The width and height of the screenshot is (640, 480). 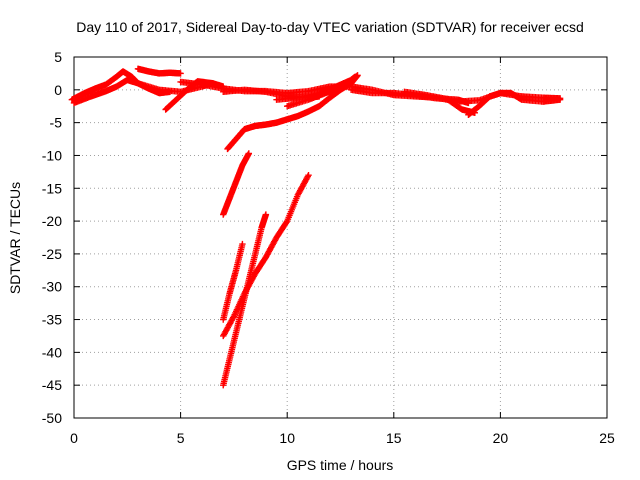 I want to click on x-tick-label: 15, so click(x=394, y=438).